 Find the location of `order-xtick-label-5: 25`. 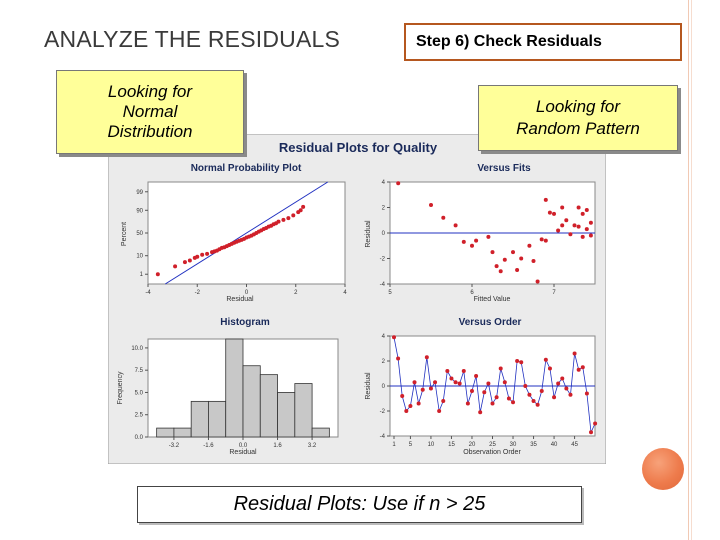

order-xtick-label-5: 25 is located at coordinates (492, 445).